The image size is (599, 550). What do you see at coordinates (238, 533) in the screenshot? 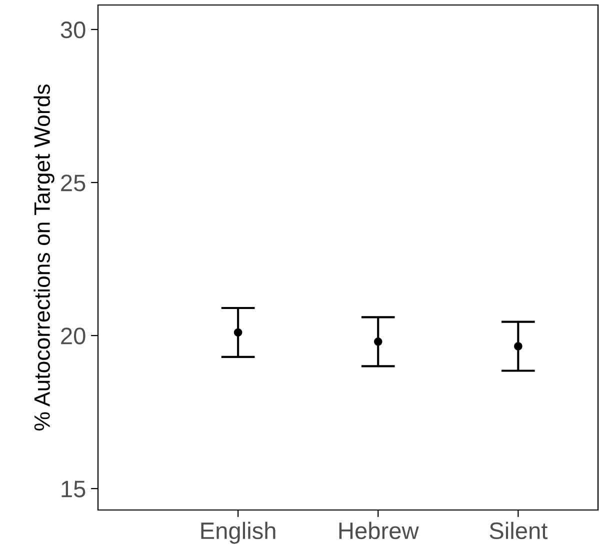
I see `x-tick-label: English` at bounding box center [238, 533].